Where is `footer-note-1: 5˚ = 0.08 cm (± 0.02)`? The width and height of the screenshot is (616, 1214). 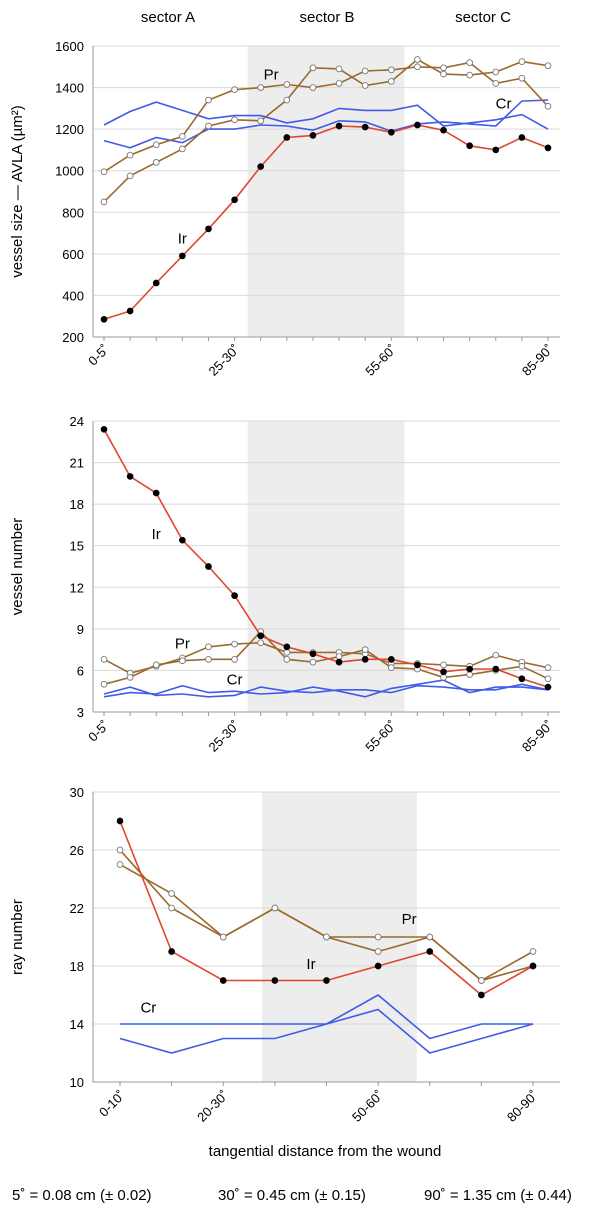
footer-note-1: 5˚ = 0.08 cm (± 0.02) is located at coordinates (82, 1195).